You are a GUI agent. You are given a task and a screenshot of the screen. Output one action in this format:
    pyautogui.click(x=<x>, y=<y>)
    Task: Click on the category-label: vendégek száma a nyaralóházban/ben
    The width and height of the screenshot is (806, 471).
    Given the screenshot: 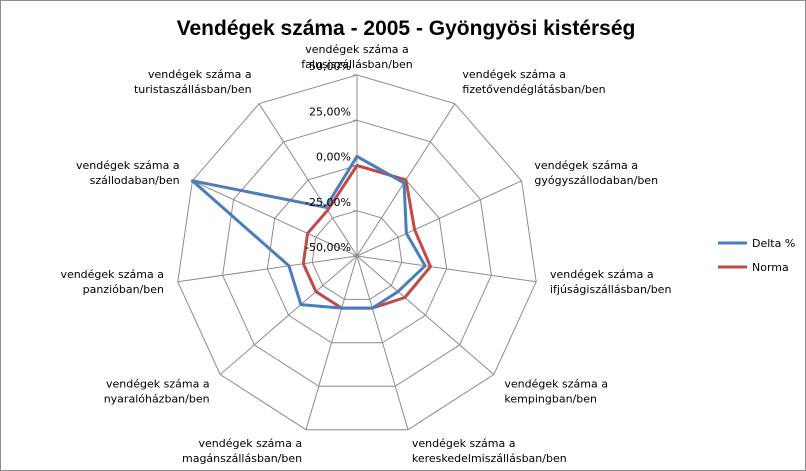 What is the action you would take?
    pyautogui.click(x=157, y=392)
    